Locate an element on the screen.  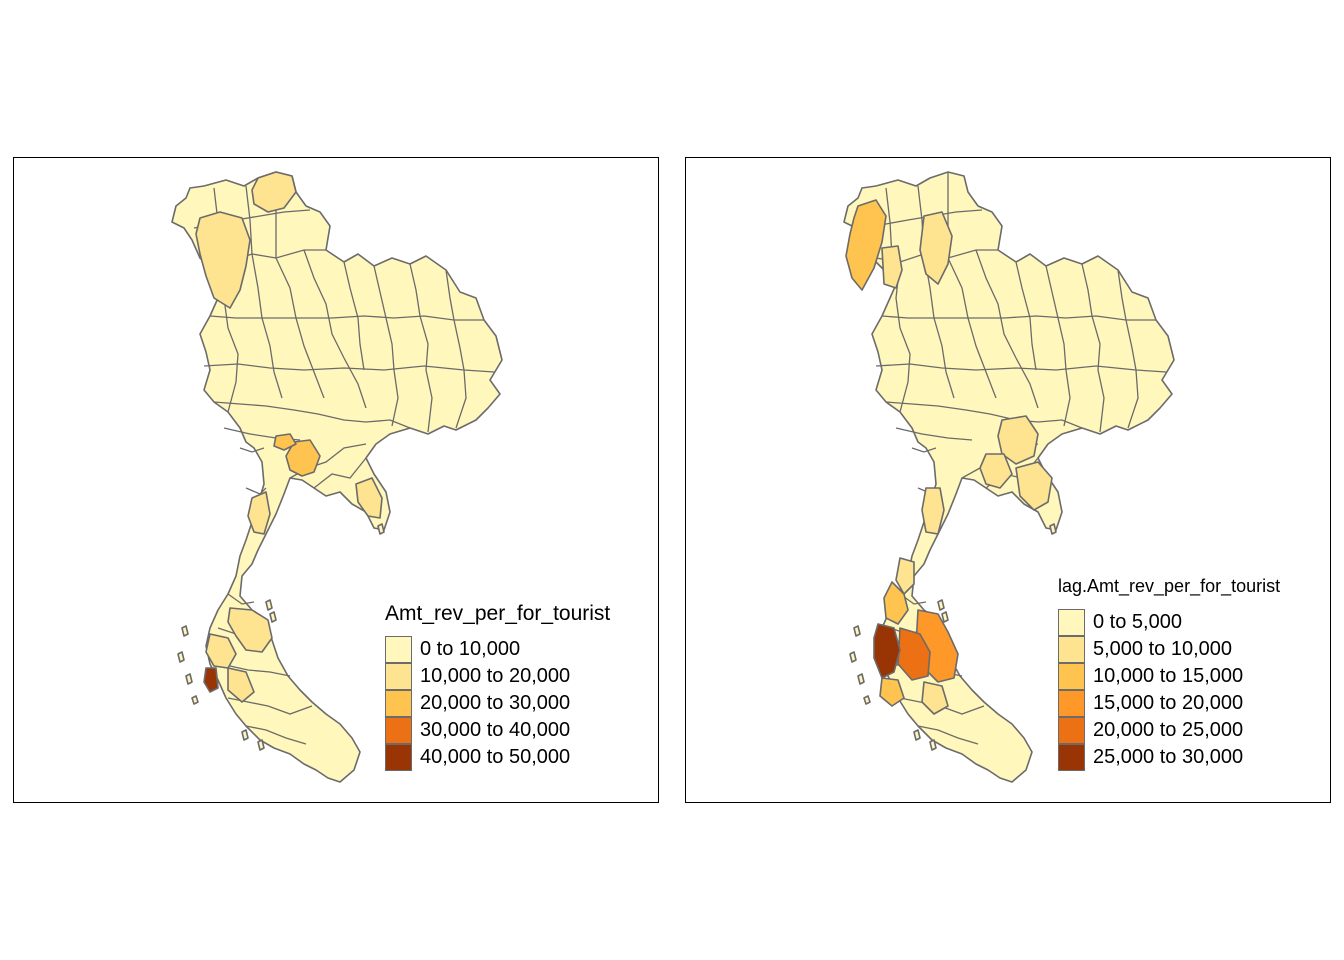
legend-label: 10,000 to 15,000 is located at coordinates (1168, 676).